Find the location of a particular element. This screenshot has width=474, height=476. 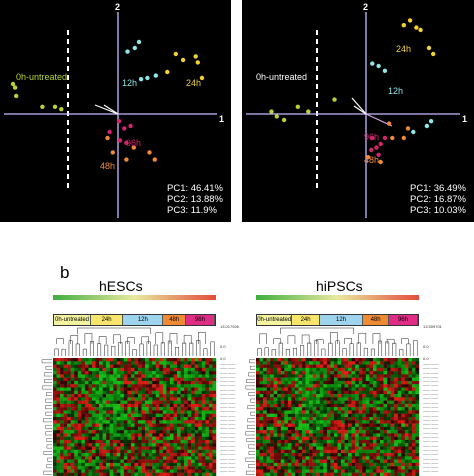

scale-value-label: 13.017926 is located at coordinates (229, 326).